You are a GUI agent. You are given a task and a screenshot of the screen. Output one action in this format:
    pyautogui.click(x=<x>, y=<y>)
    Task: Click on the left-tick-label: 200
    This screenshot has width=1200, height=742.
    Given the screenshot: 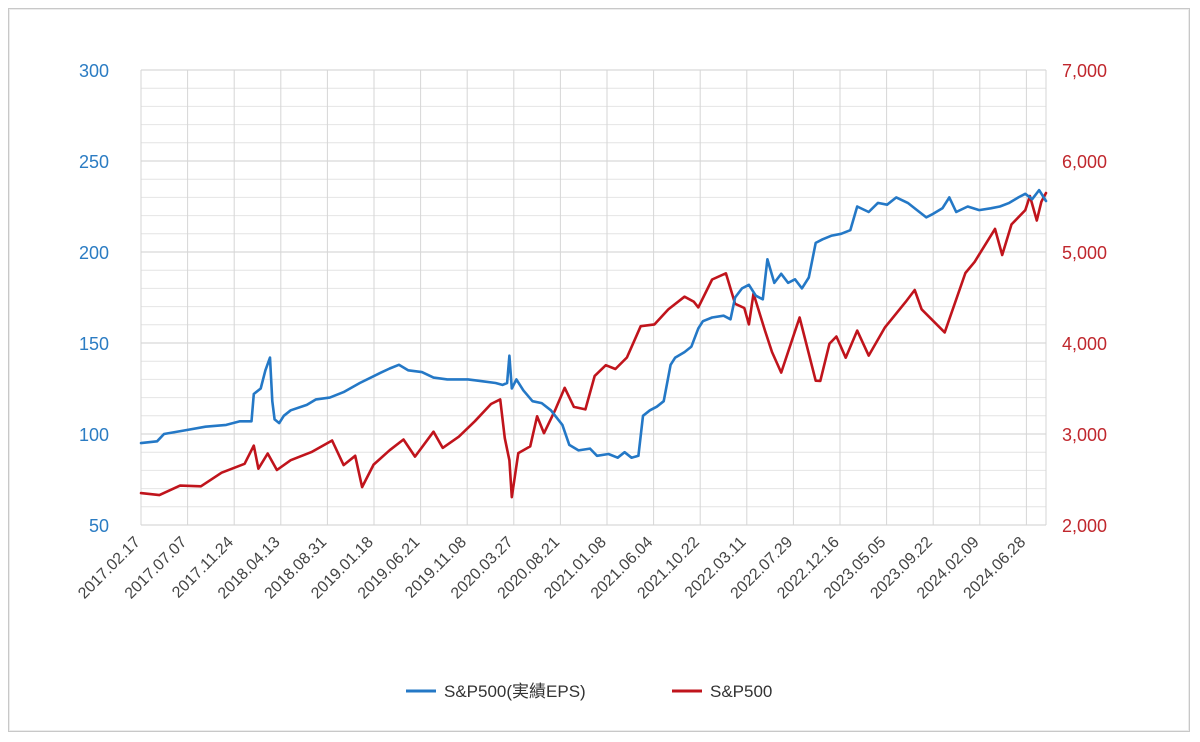 What is the action you would take?
    pyautogui.click(x=94, y=253)
    